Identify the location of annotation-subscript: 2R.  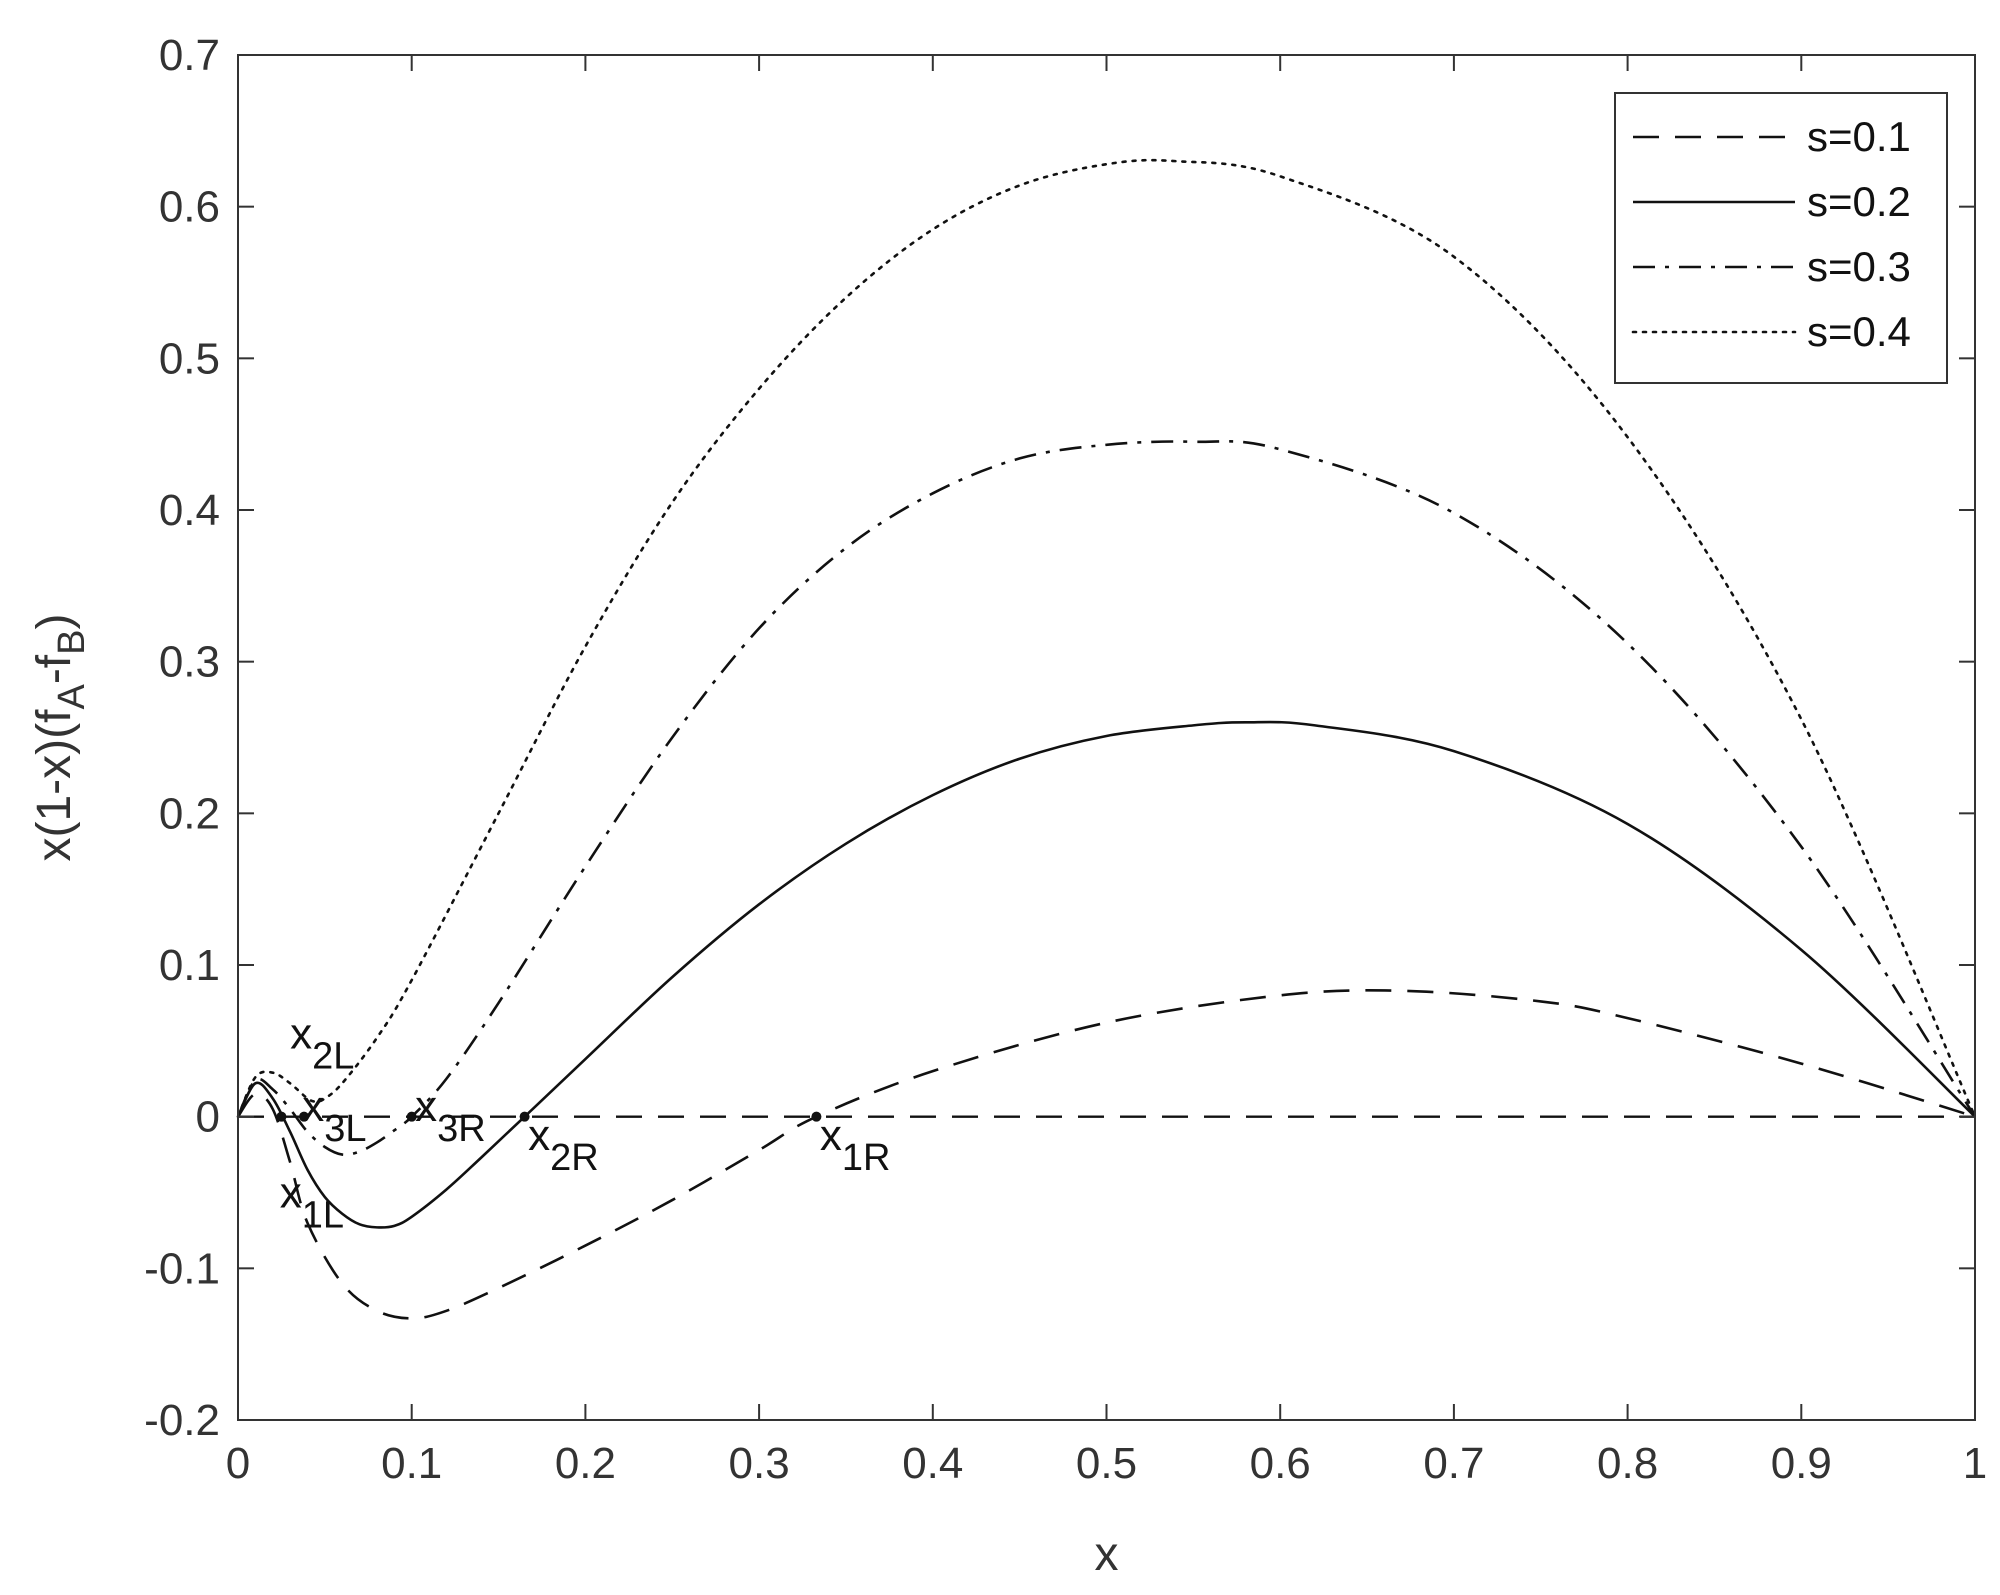
(574, 1158).